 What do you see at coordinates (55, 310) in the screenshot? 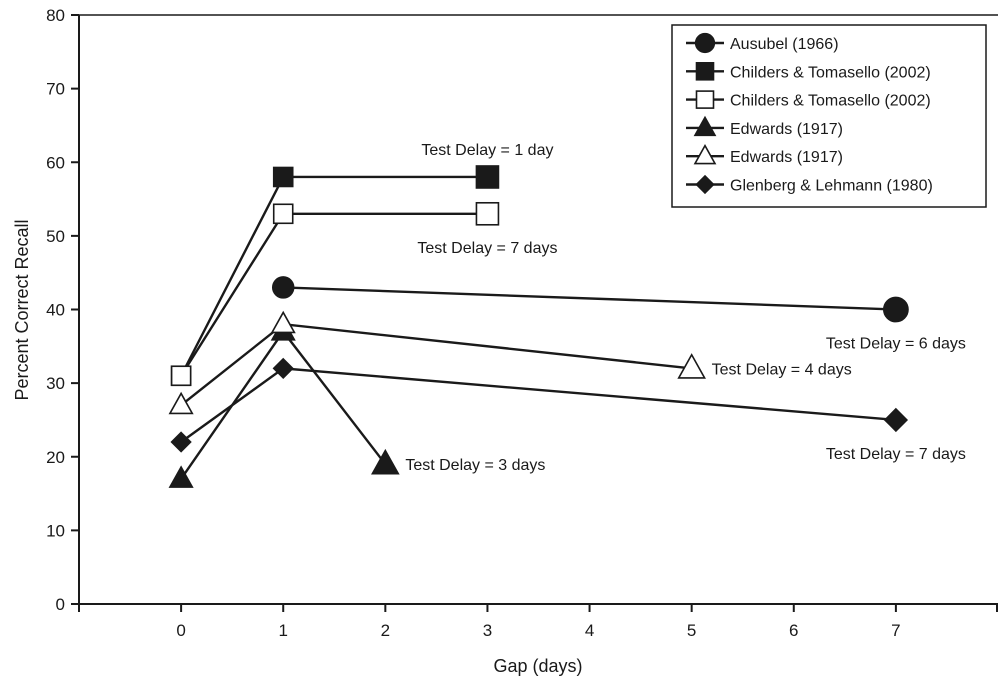
I see `y-tick-label: 40` at bounding box center [55, 310].